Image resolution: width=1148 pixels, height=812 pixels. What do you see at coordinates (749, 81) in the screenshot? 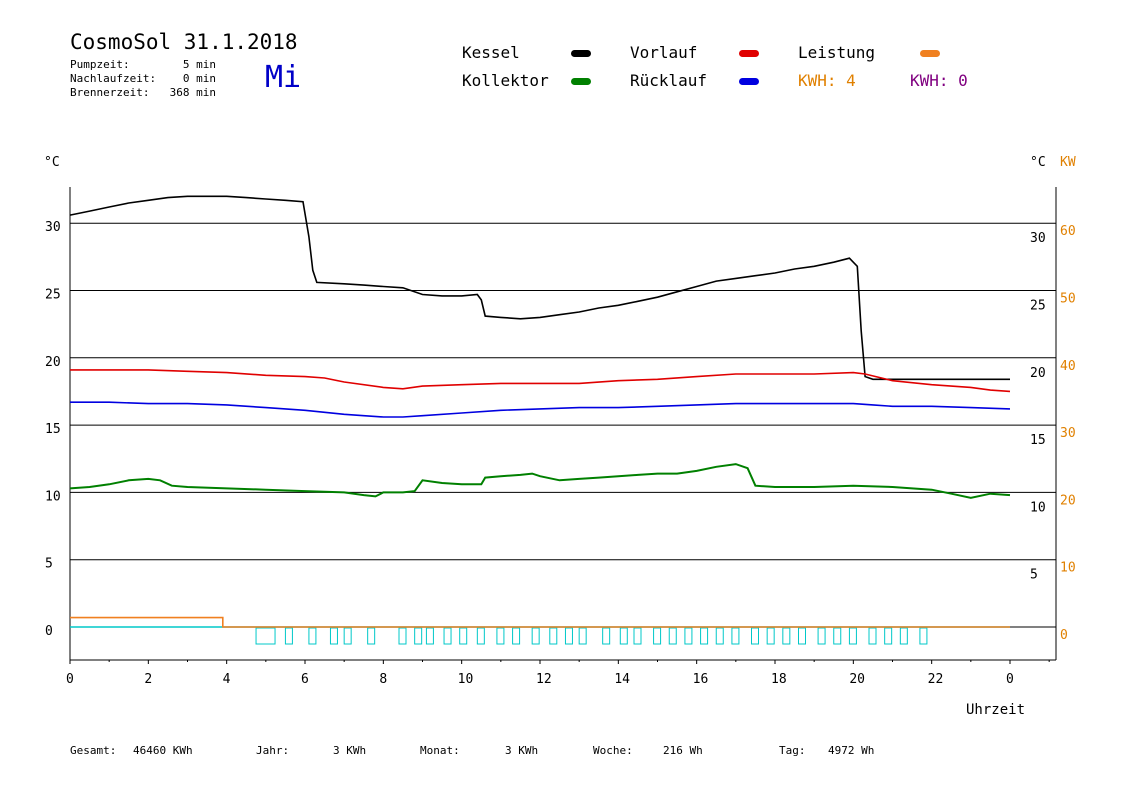
I see `legend-ruecklauf-swatch` at bounding box center [749, 81].